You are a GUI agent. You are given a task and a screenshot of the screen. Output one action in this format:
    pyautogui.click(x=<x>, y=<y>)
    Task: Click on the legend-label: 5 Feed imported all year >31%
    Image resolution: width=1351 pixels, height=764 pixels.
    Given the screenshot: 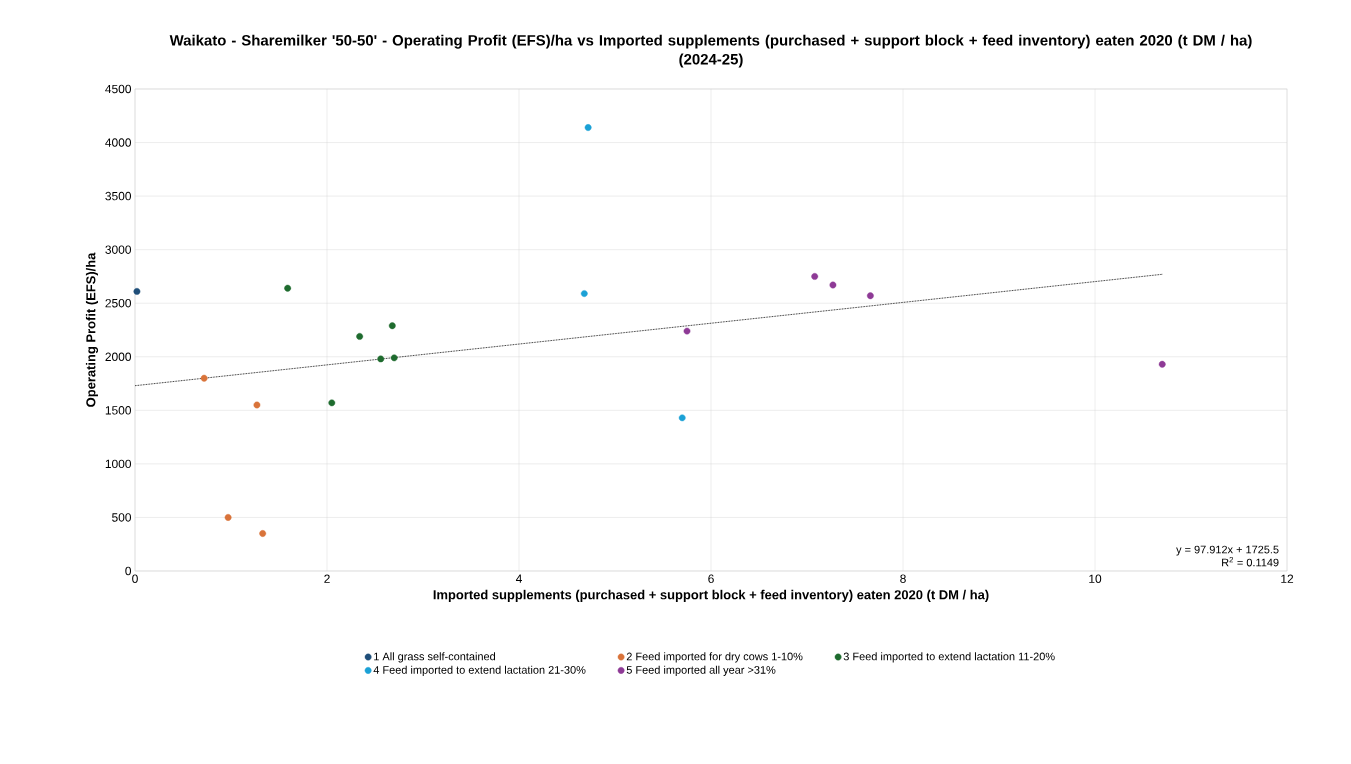 What is the action you would take?
    pyautogui.click(x=701, y=670)
    